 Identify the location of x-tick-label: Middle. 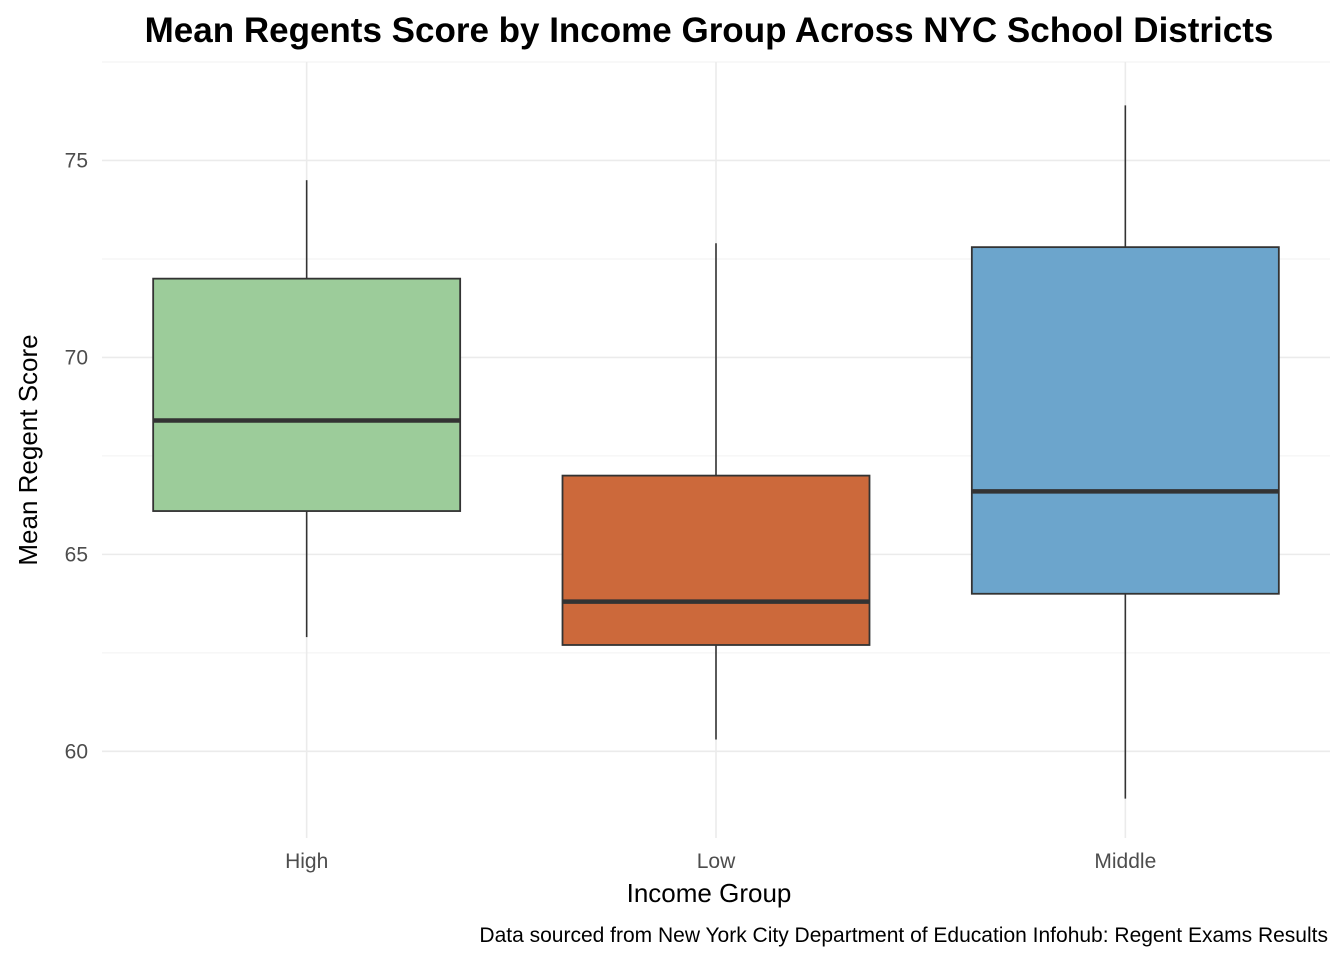
(1125, 861).